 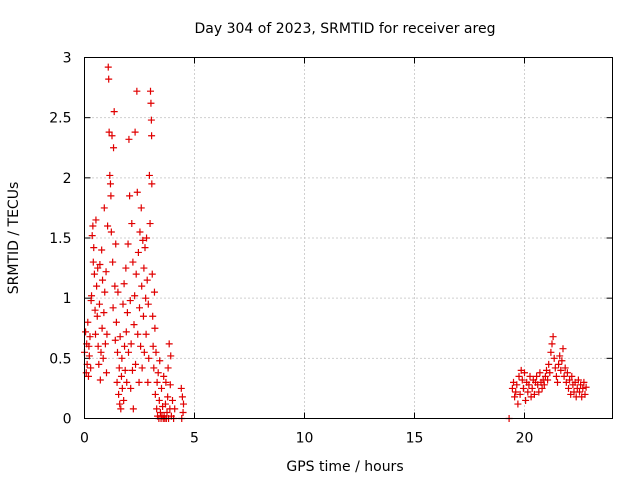 I want to click on y-tick-label: 2.5, so click(x=60, y=119).